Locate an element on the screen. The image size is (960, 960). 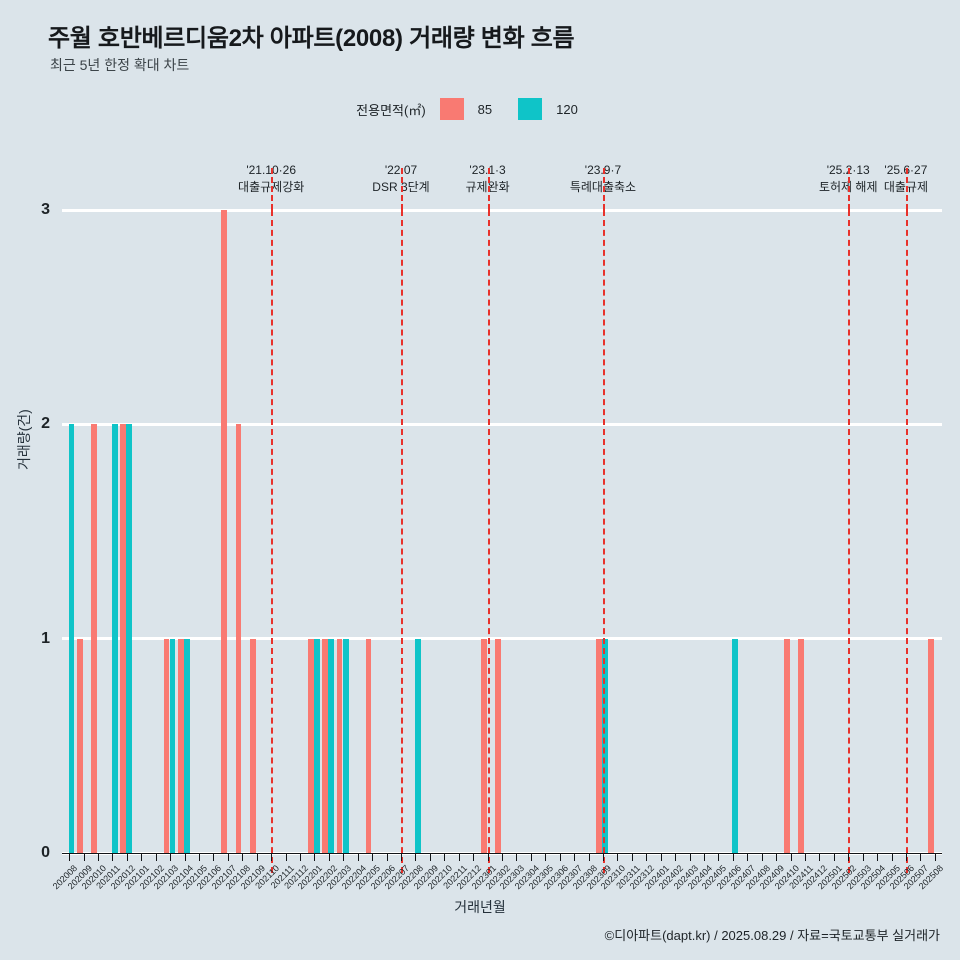
y-tick-label: 0 is located at coordinates (45, 852).